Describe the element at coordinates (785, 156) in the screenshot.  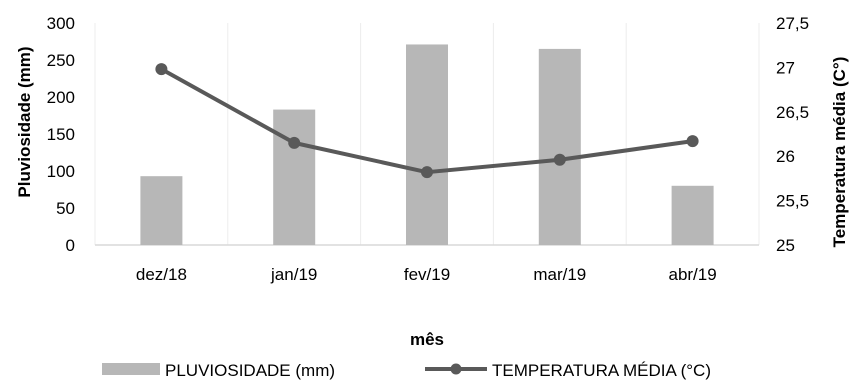
I see `y2-tick-label: 26` at that location.